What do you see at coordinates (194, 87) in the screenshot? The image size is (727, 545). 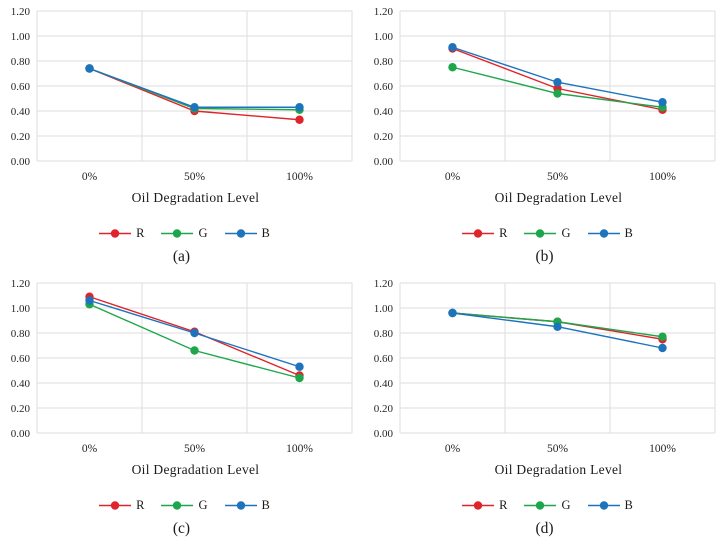 I see `series-line-B` at bounding box center [194, 87].